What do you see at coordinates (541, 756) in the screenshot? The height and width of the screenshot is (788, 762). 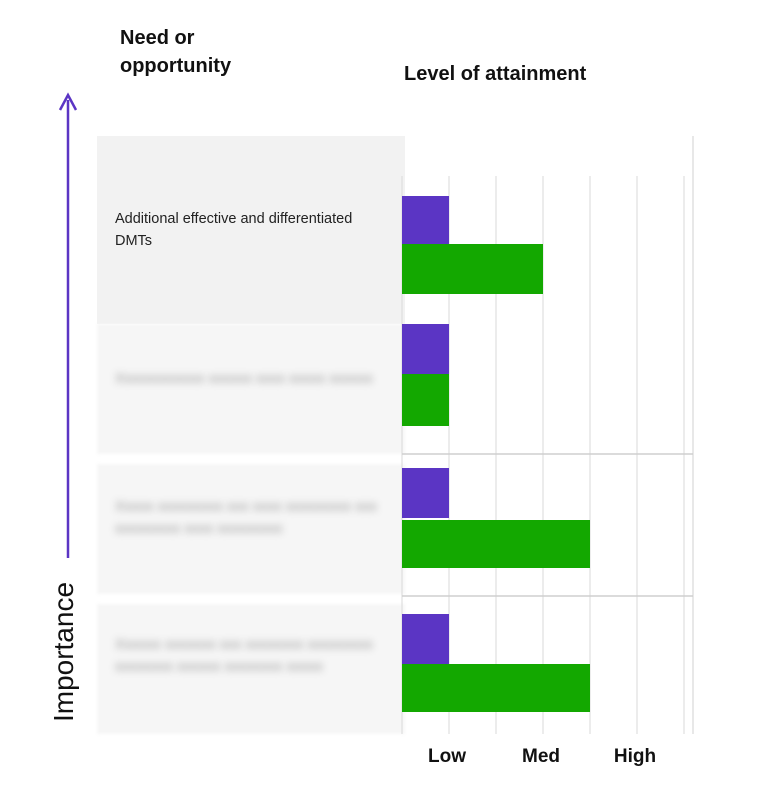 I see `x-tick-label-med: Med` at bounding box center [541, 756].